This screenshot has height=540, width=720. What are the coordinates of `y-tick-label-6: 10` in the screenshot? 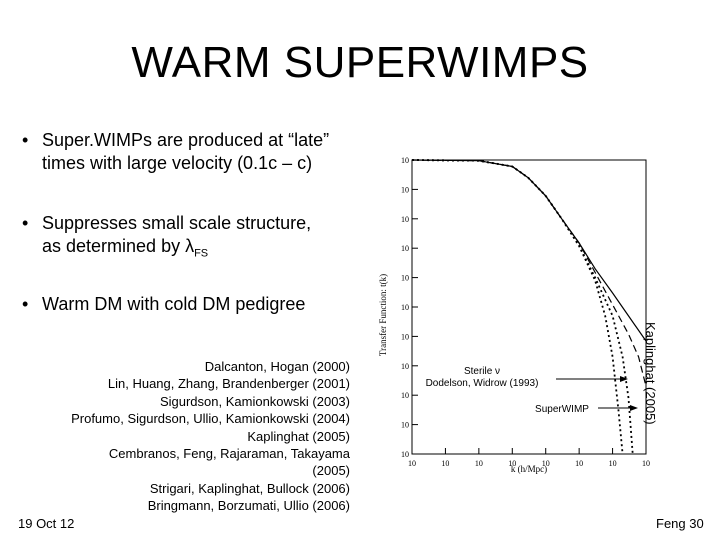 It's located at (405, 336).